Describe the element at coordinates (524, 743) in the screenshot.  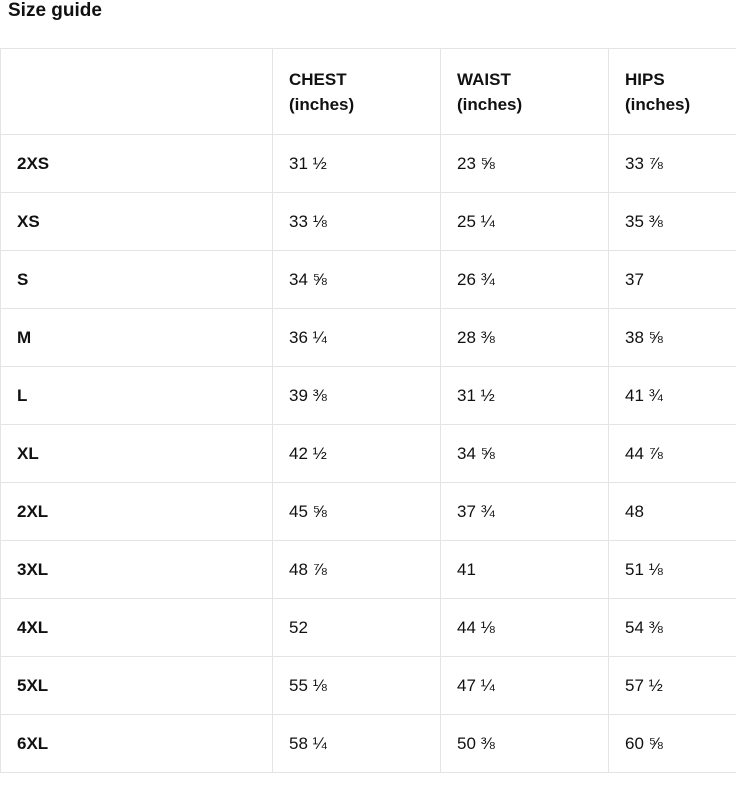
I see `waist-value: 50 ⅜` at that location.